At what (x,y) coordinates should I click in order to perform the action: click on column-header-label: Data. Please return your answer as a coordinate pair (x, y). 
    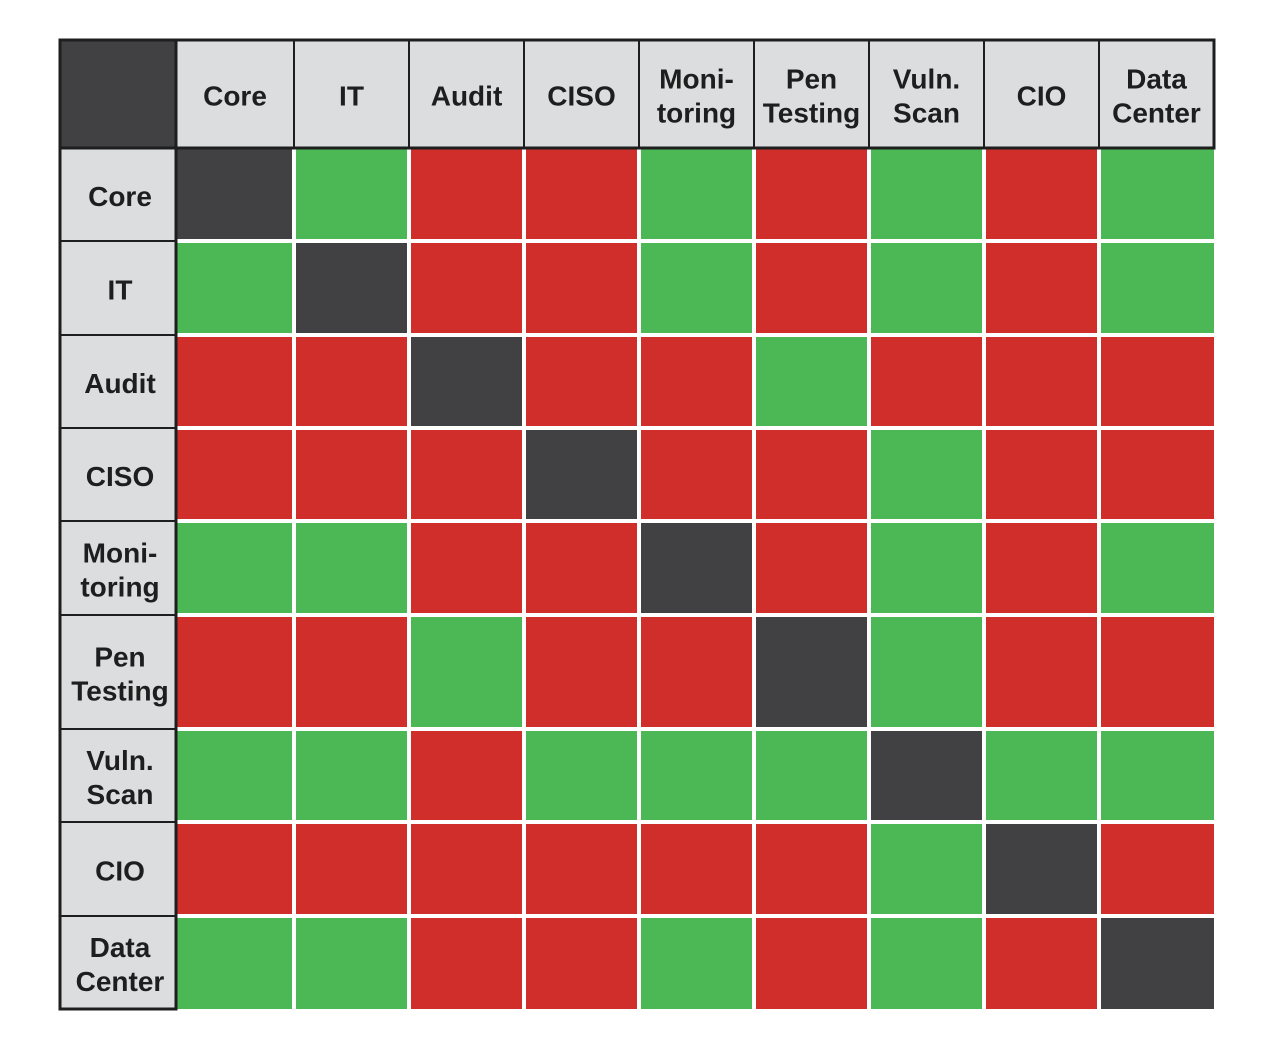
    Looking at the image, I should click on (1156, 79).